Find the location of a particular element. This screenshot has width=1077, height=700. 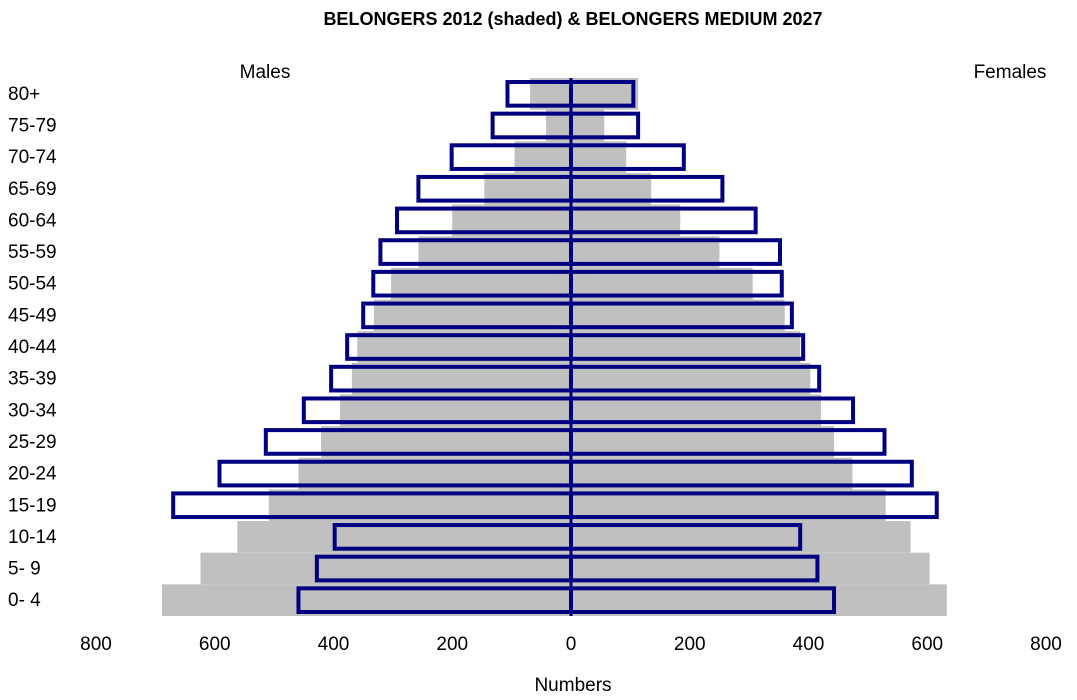

y-tick-label: 25-29 is located at coordinates (32, 442).